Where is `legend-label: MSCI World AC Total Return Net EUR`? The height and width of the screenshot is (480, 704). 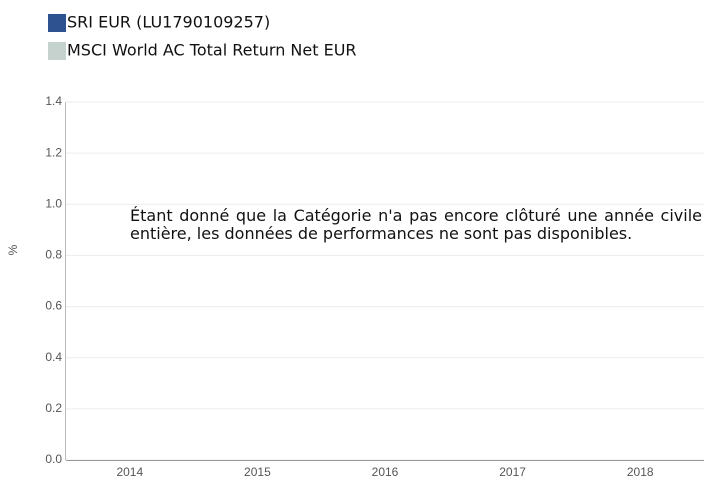 legend-label: MSCI World AC Total Return Net EUR is located at coordinates (212, 50).